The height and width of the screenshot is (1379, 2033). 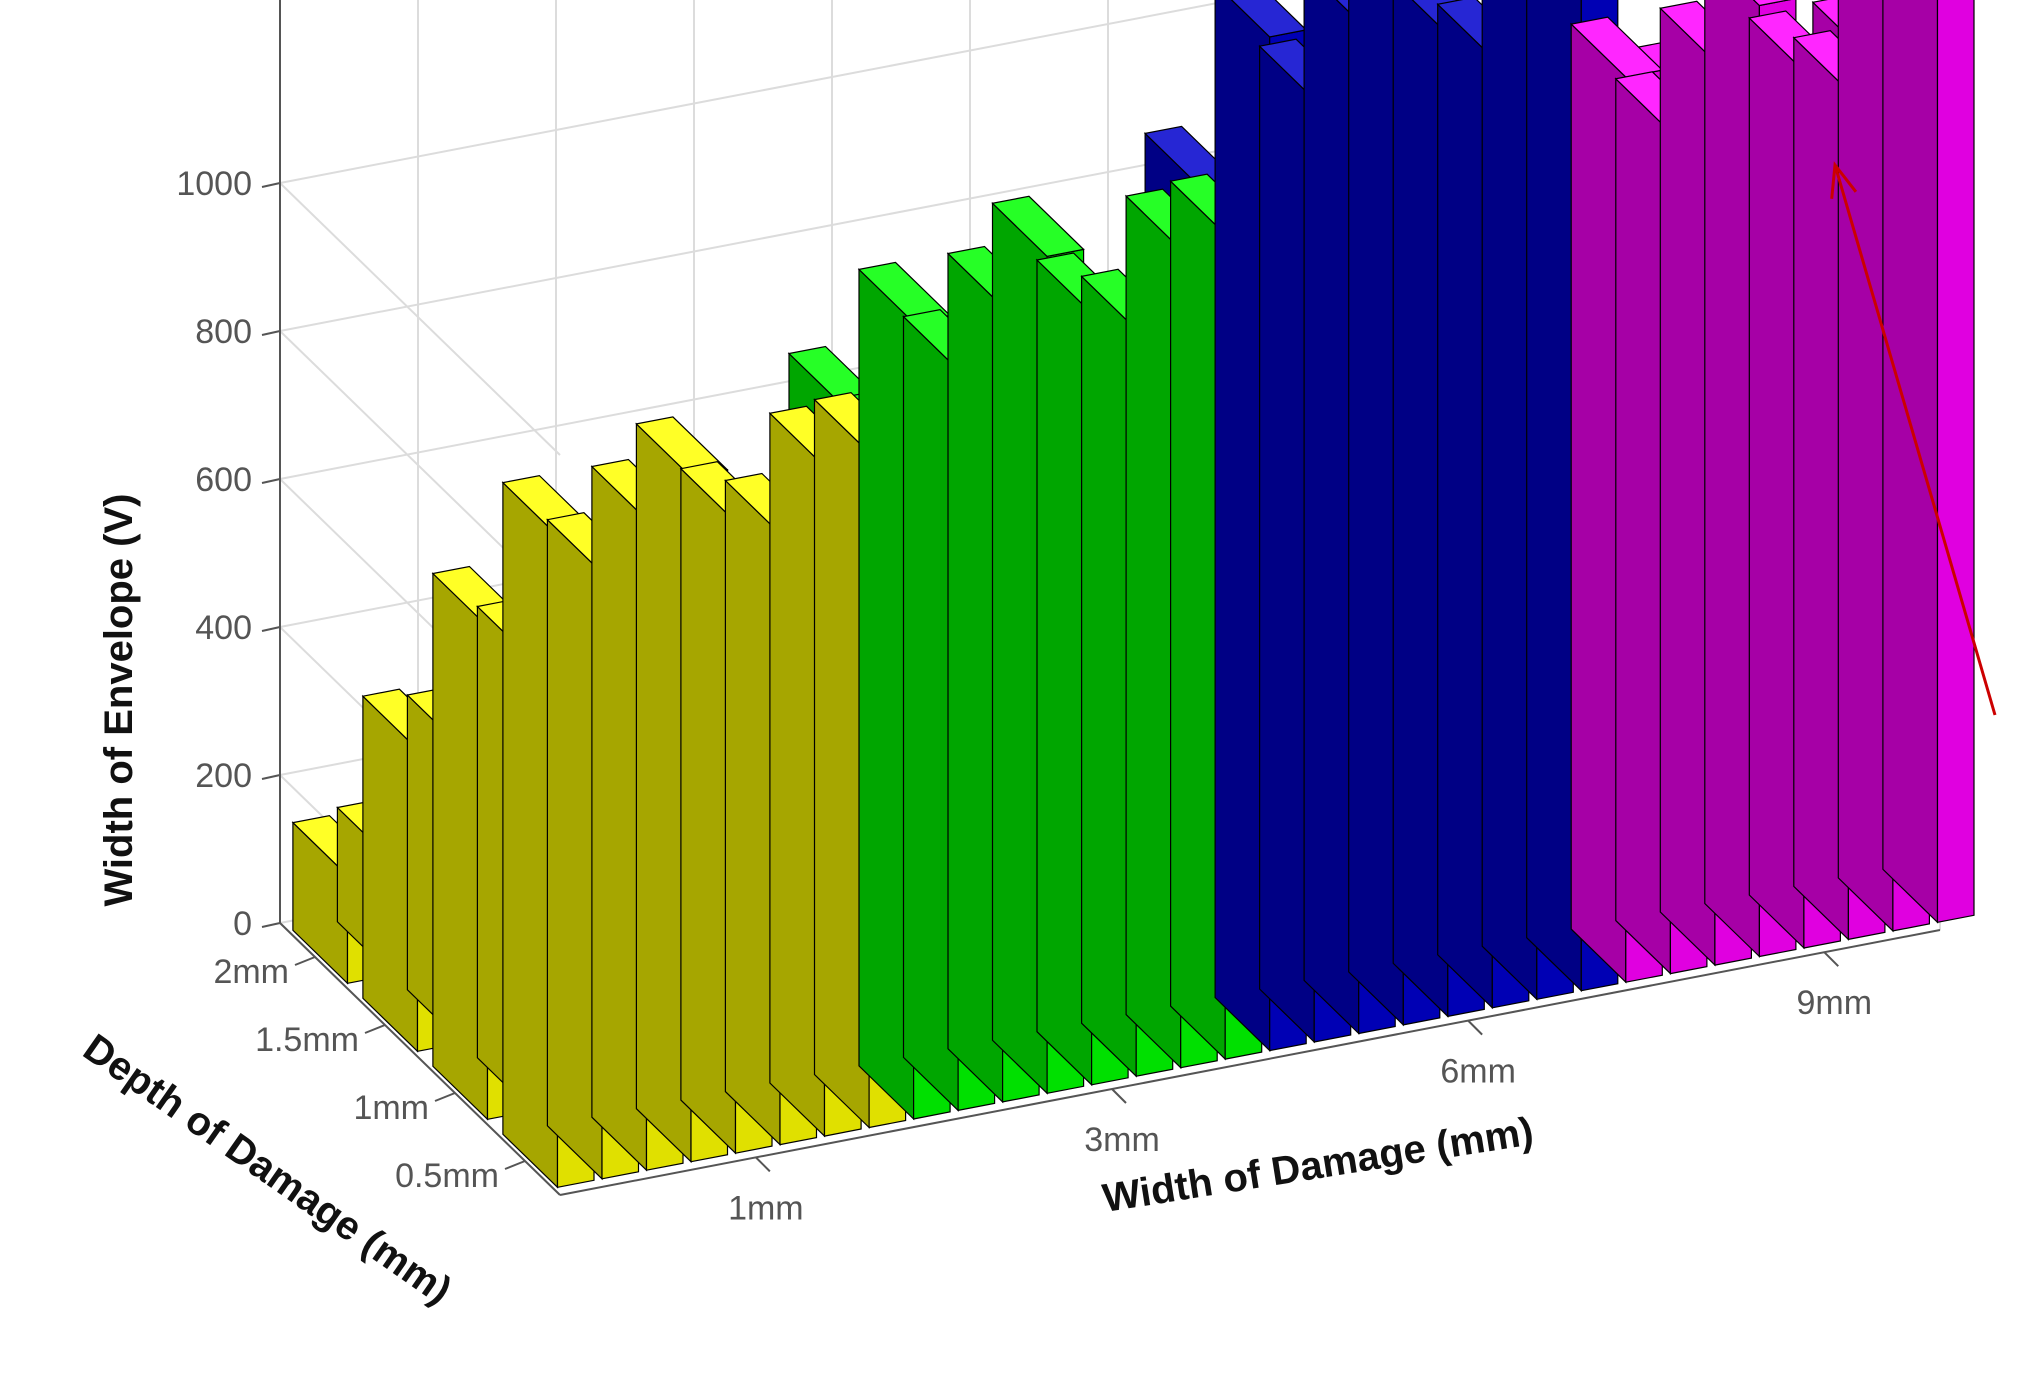 What do you see at coordinates (420, 319) in the screenshot?
I see `side-wall-gridline` at bounding box center [420, 319].